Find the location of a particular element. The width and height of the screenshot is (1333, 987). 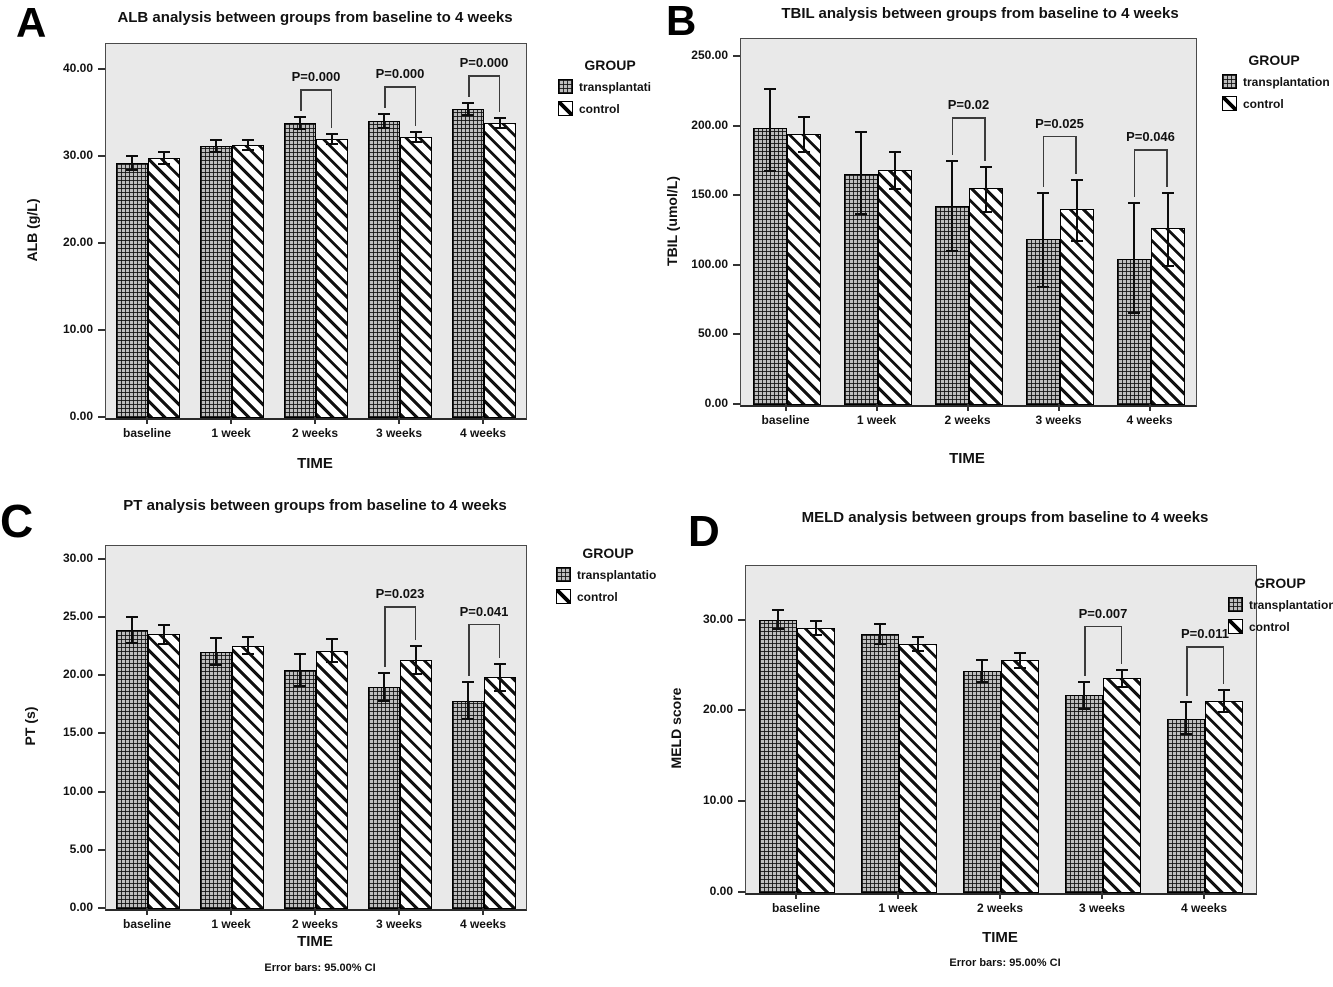

pvalue-bracket is located at coordinates (484, 624).